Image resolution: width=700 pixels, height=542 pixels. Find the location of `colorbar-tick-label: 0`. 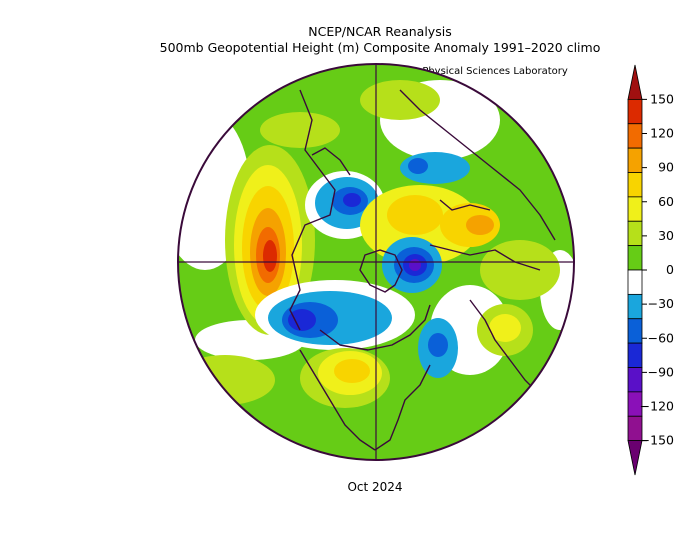

colorbar-tick-label: 0 is located at coordinates (670, 269).